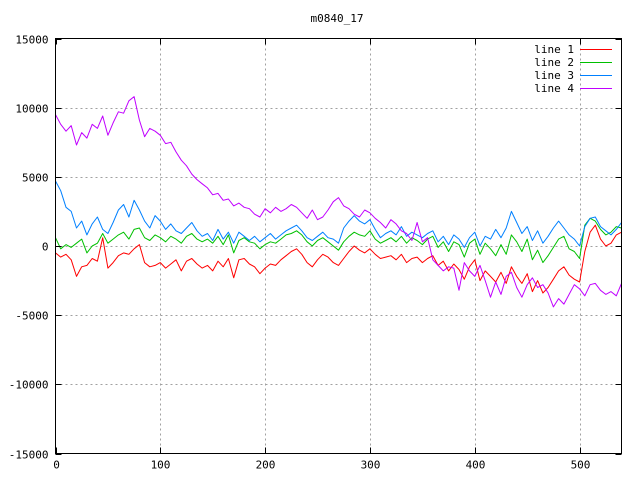  What do you see at coordinates (476, 465) in the screenshot?
I see `x-tick-label: 400` at bounding box center [476, 465].